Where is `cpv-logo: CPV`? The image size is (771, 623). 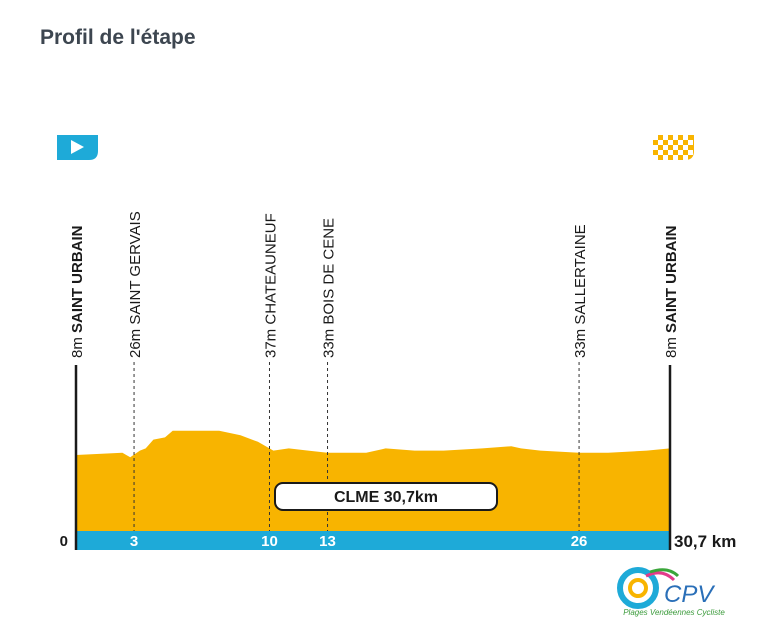 cpv-logo: CPV is located at coordinates (666, 588).